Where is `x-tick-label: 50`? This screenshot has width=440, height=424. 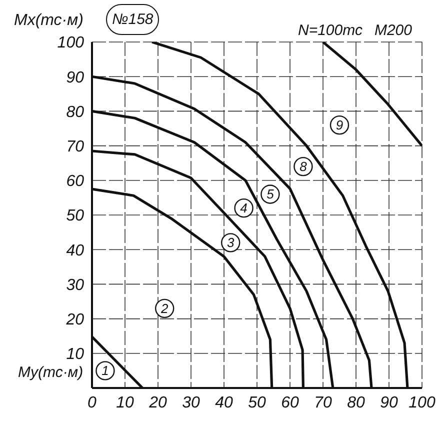
x-tick-label: 50 is located at coordinates (257, 403).